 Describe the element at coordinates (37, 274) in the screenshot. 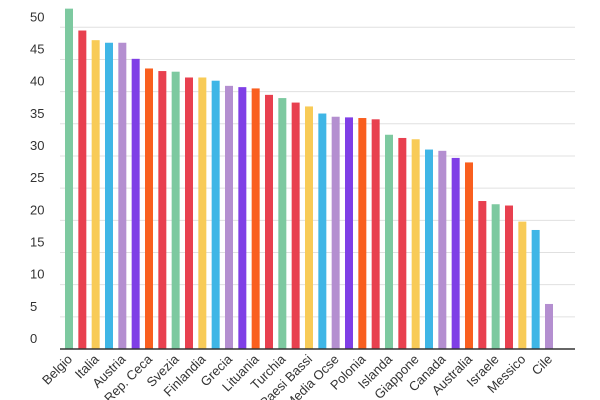

I see `y-tick-label: 10` at that location.